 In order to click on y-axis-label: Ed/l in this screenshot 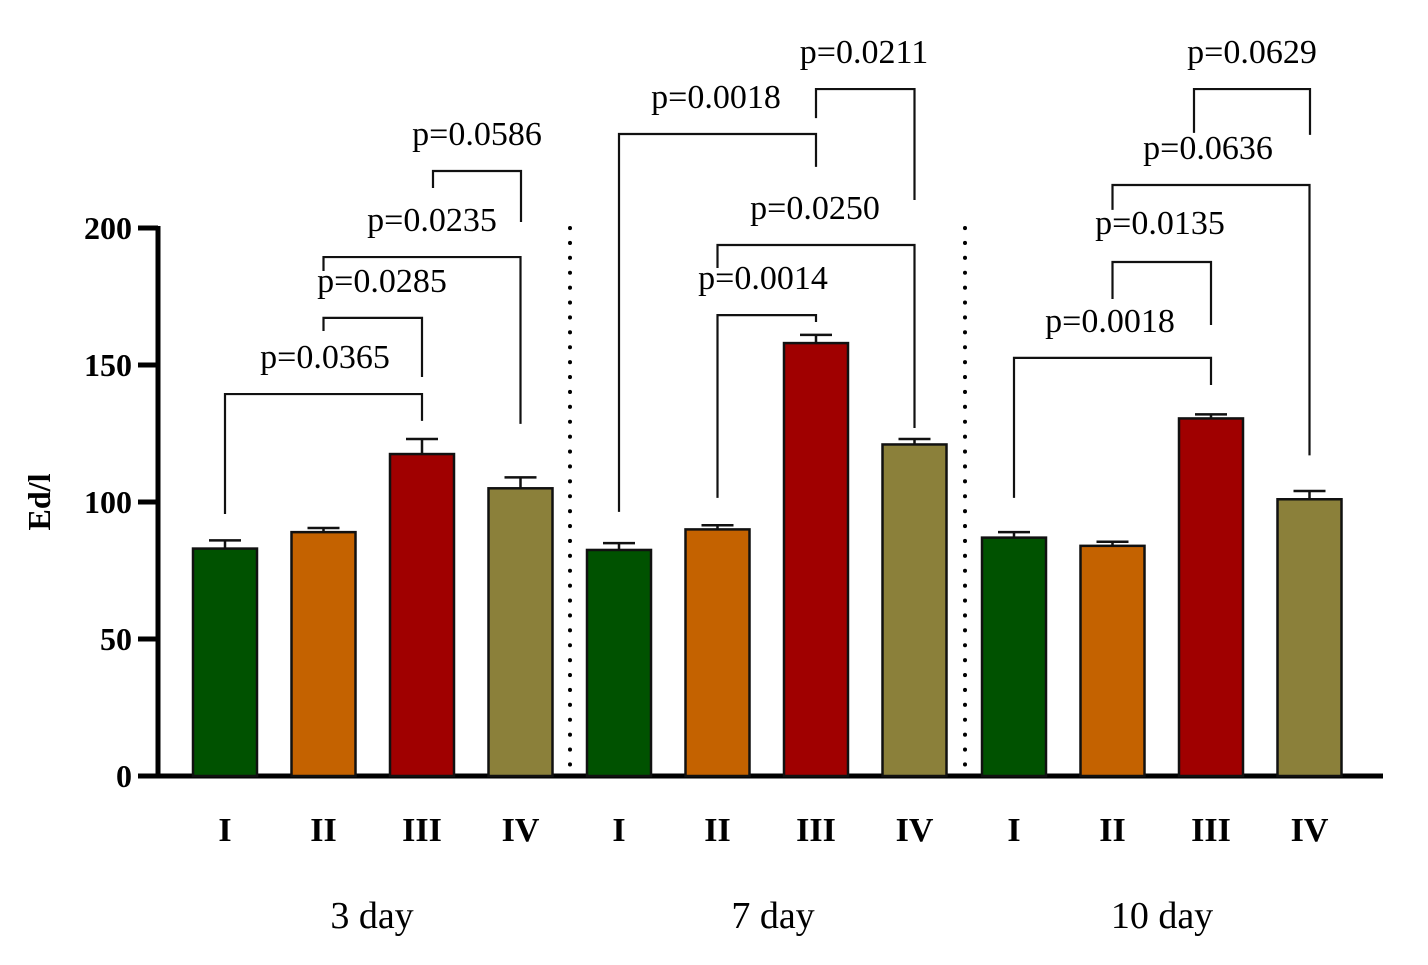, I will do `click(39, 501)`.